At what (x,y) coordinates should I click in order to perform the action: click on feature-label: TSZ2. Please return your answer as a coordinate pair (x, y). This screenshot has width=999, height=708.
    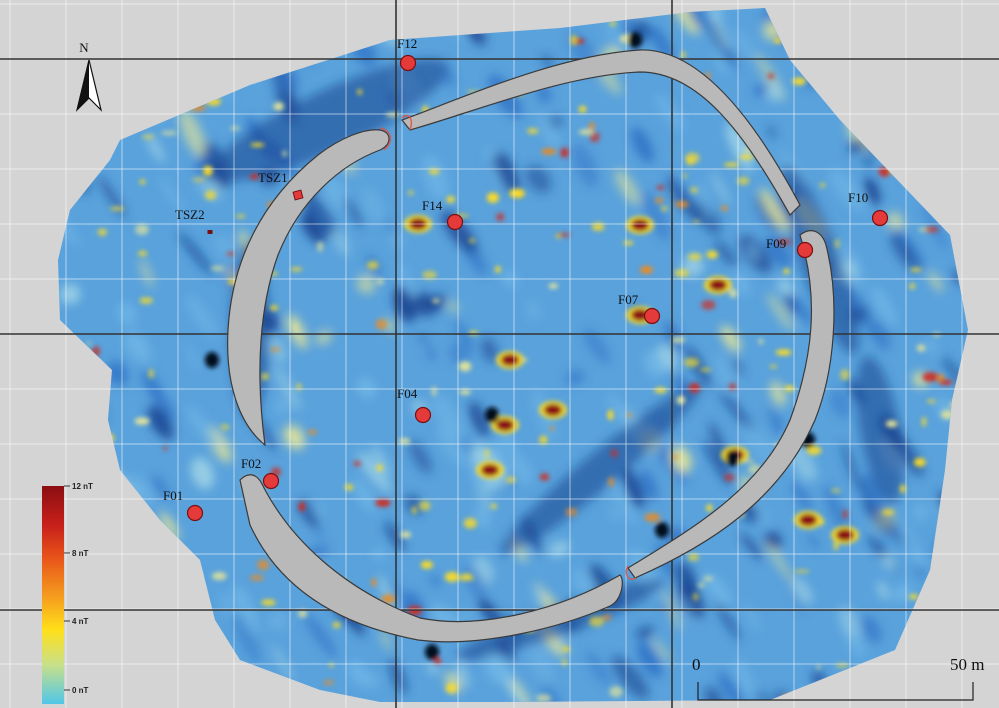
    Looking at the image, I should click on (190, 214).